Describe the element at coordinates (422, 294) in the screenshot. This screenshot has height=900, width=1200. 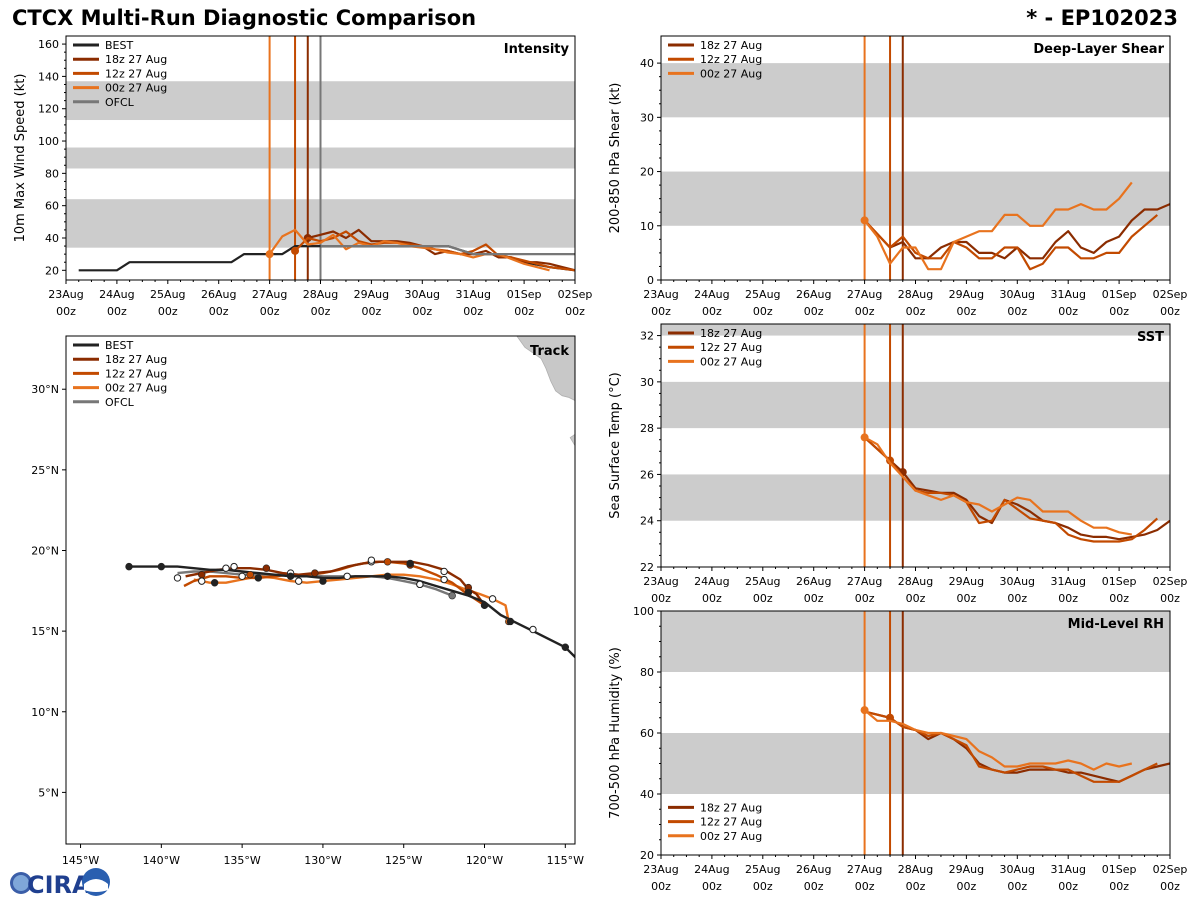
I see `intensity-xtick-label: 30Aug` at that location.